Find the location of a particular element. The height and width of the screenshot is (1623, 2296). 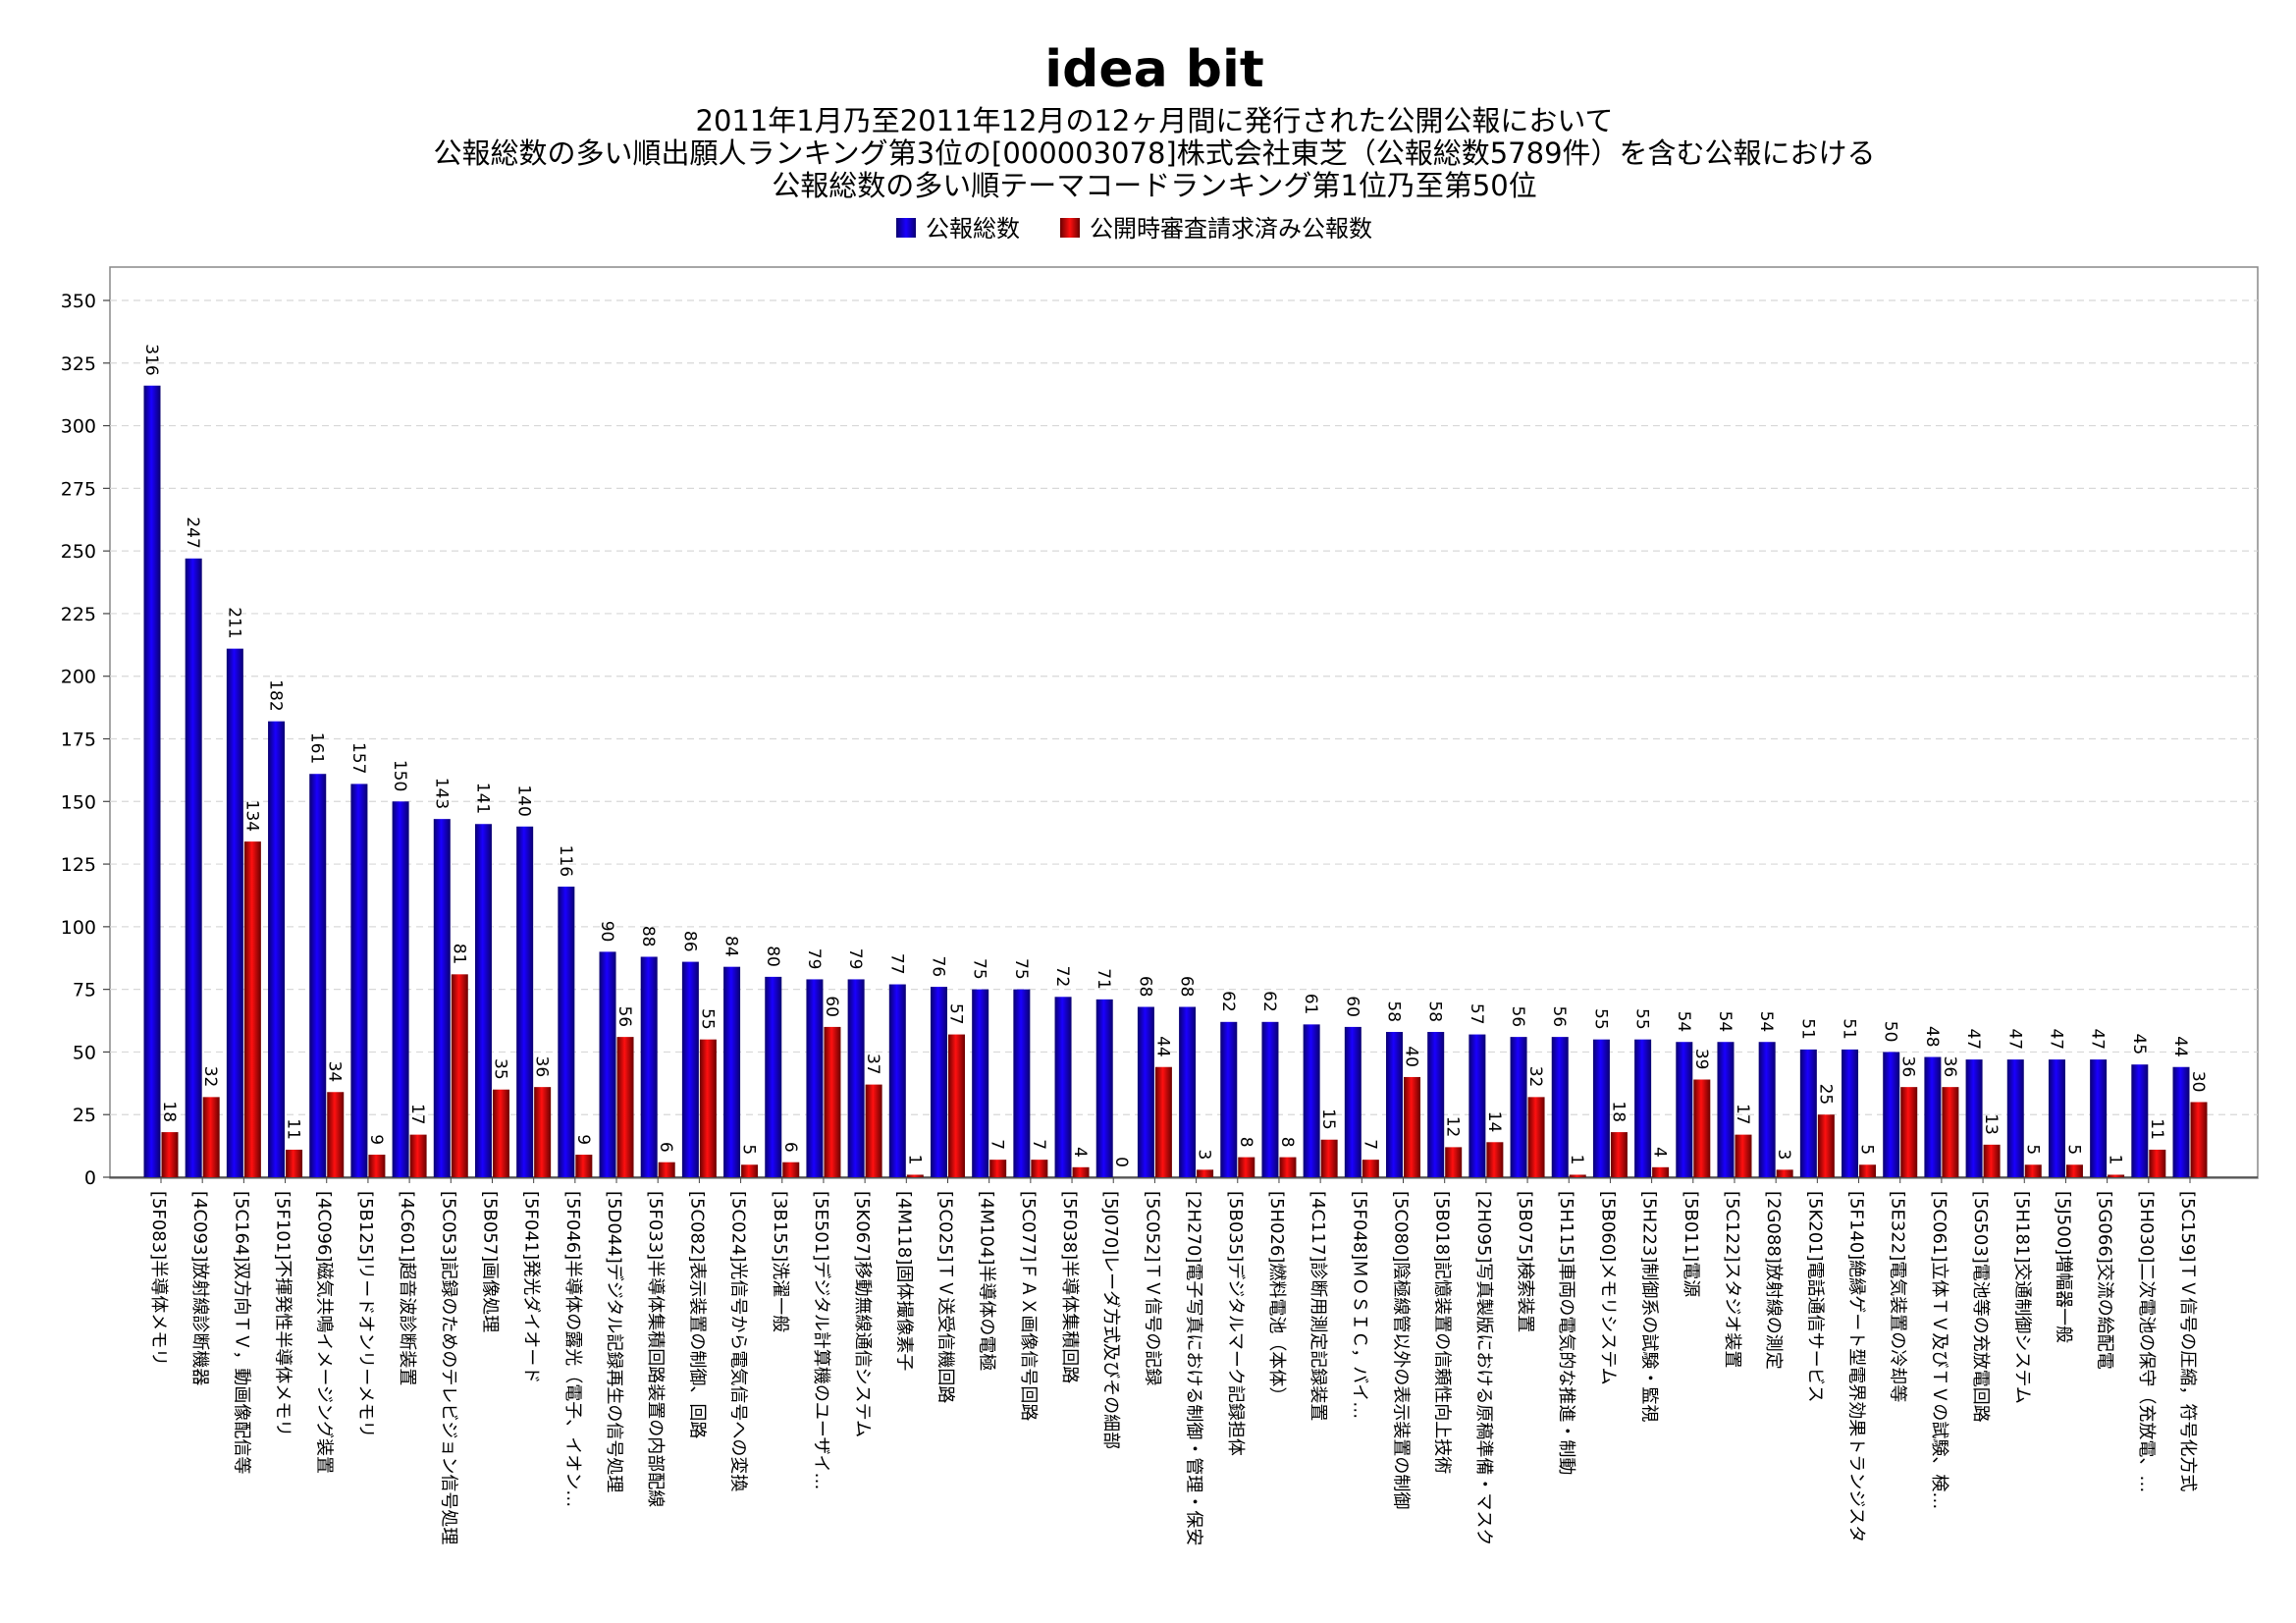

category-label: [4C093]放射線診断機器 is located at coordinates (199, 1288).